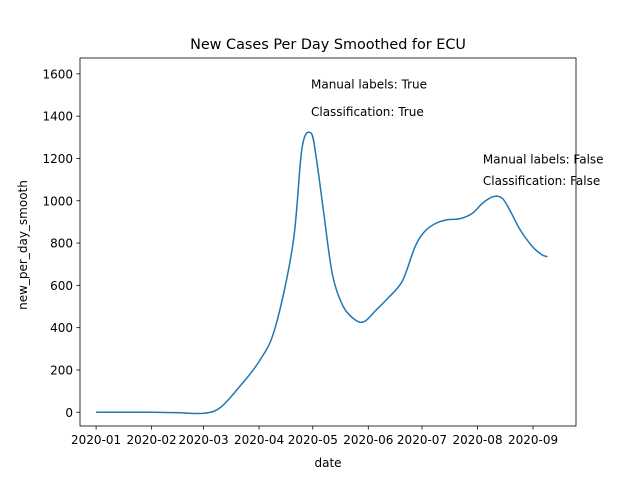 The height and width of the screenshot is (480, 640). Describe the element at coordinates (61, 244) in the screenshot. I see `y-tick-label: 800` at that location.